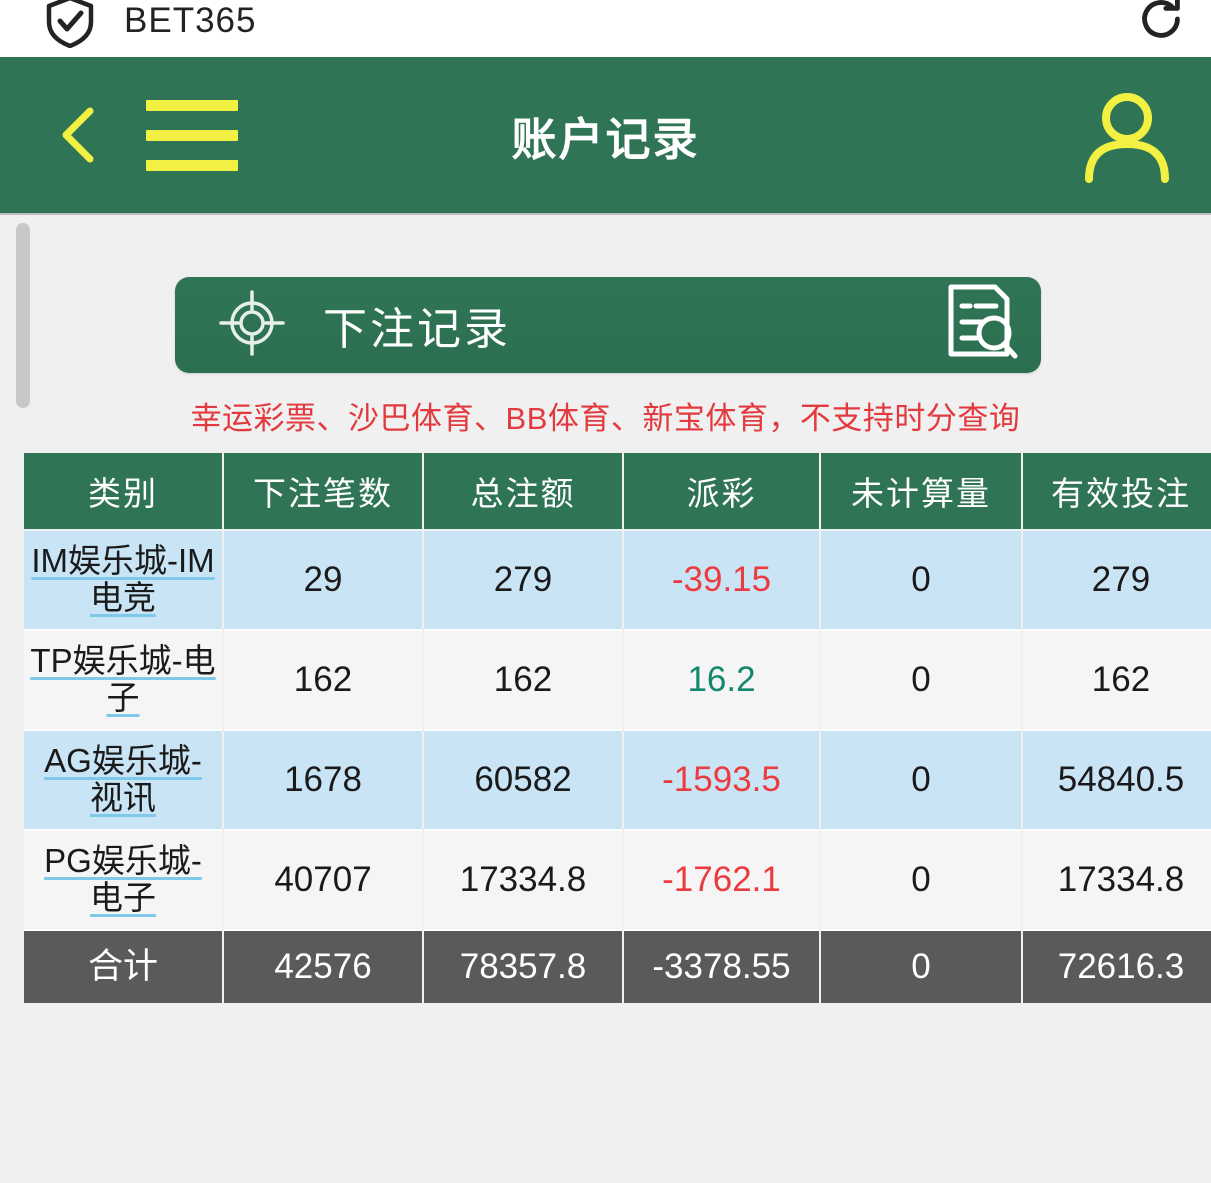 This screenshot has width=1211, height=1183. I want to click on reload-icon, so click(1161, 23).